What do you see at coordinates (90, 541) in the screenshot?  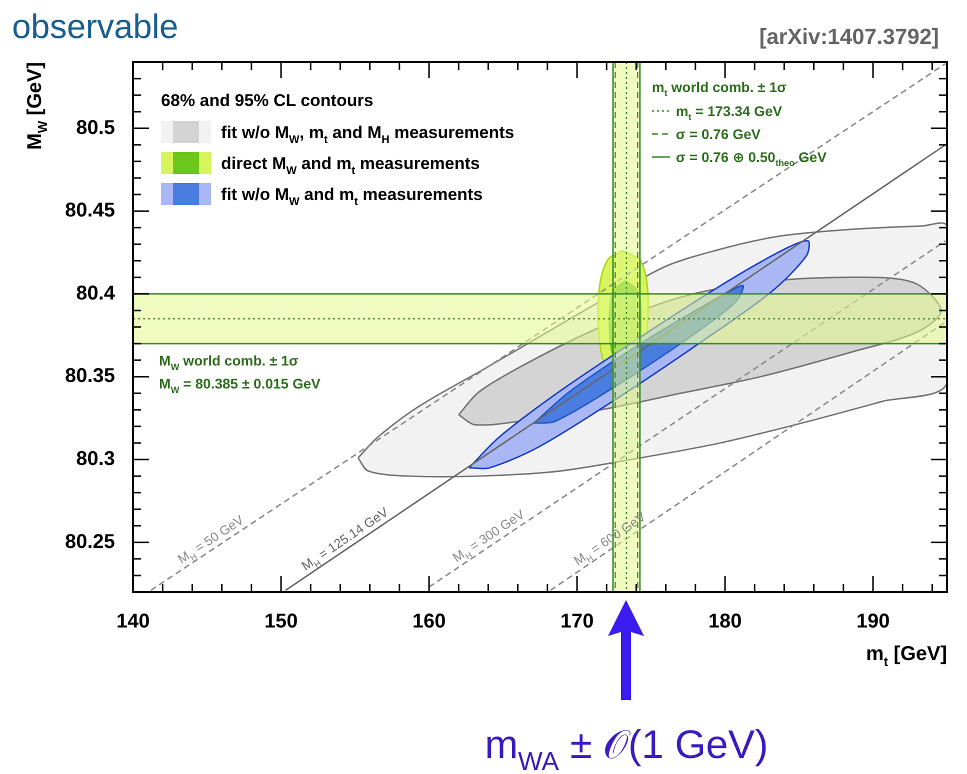 I see `y-tick-label: 80.25` at bounding box center [90, 541].